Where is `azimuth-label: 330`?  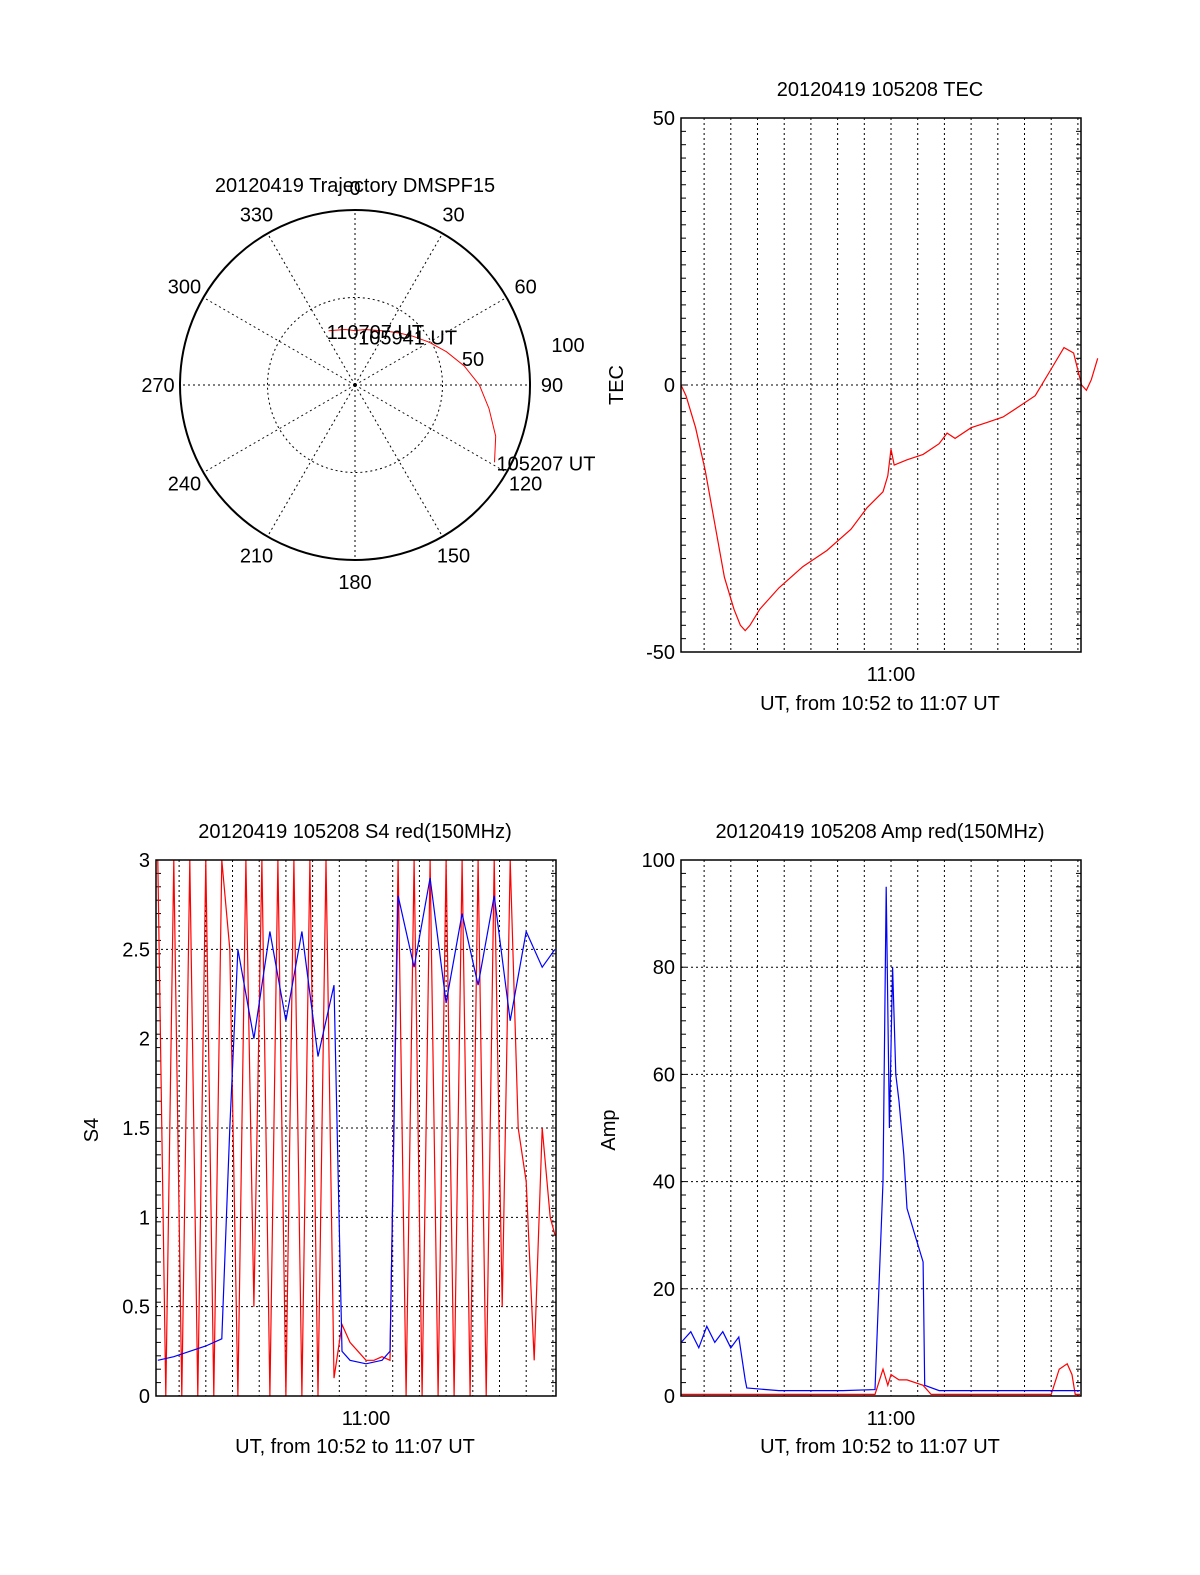 azimuth-label: 330 is located at coordinates (256, 215).